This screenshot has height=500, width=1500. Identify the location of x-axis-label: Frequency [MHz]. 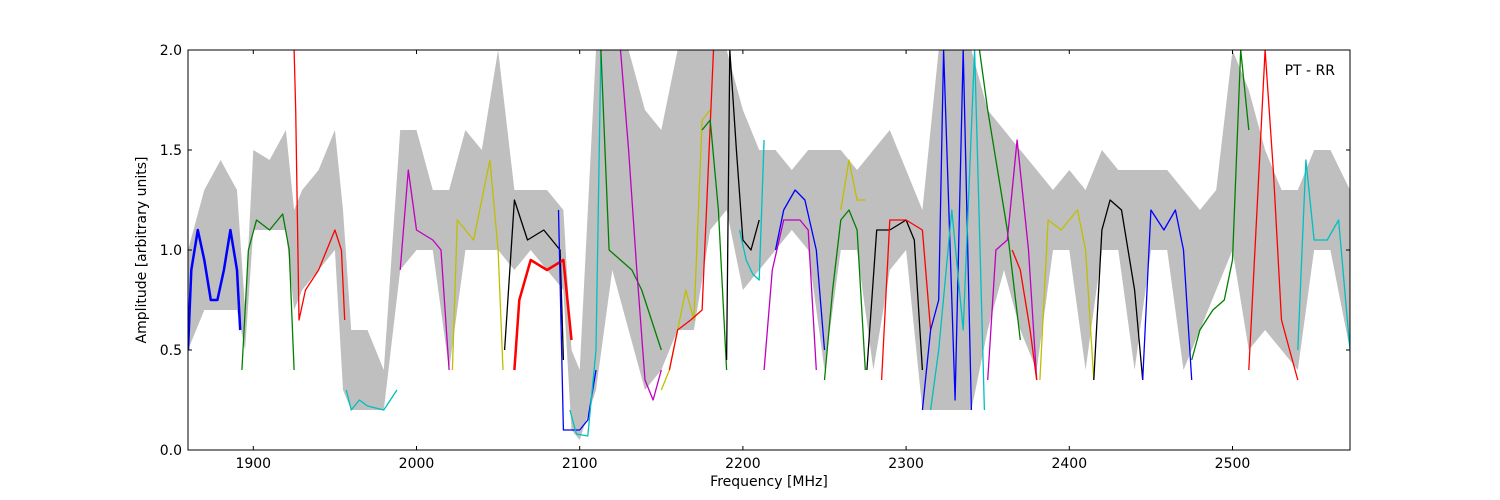
(769, 482).